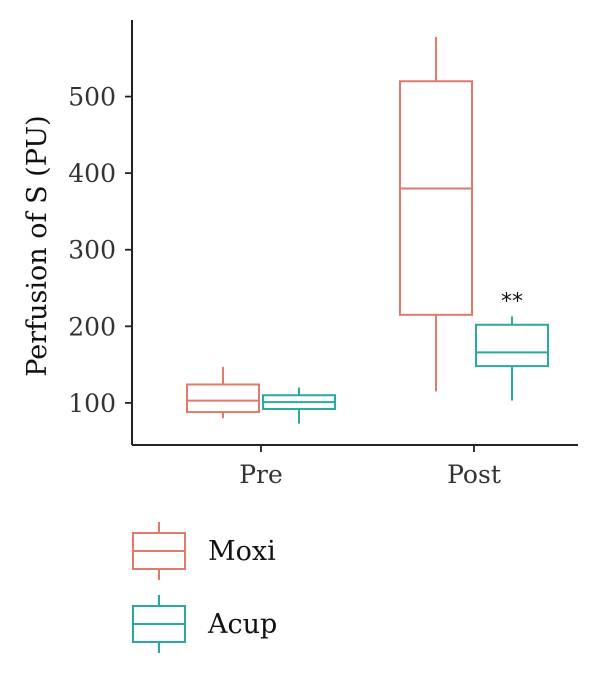 Image resolution: width=600 pixels, height=674 pixels. Describe the element at coordinates (92, 403) in the screenshot. I see `y-tick-label: 100` at that location.